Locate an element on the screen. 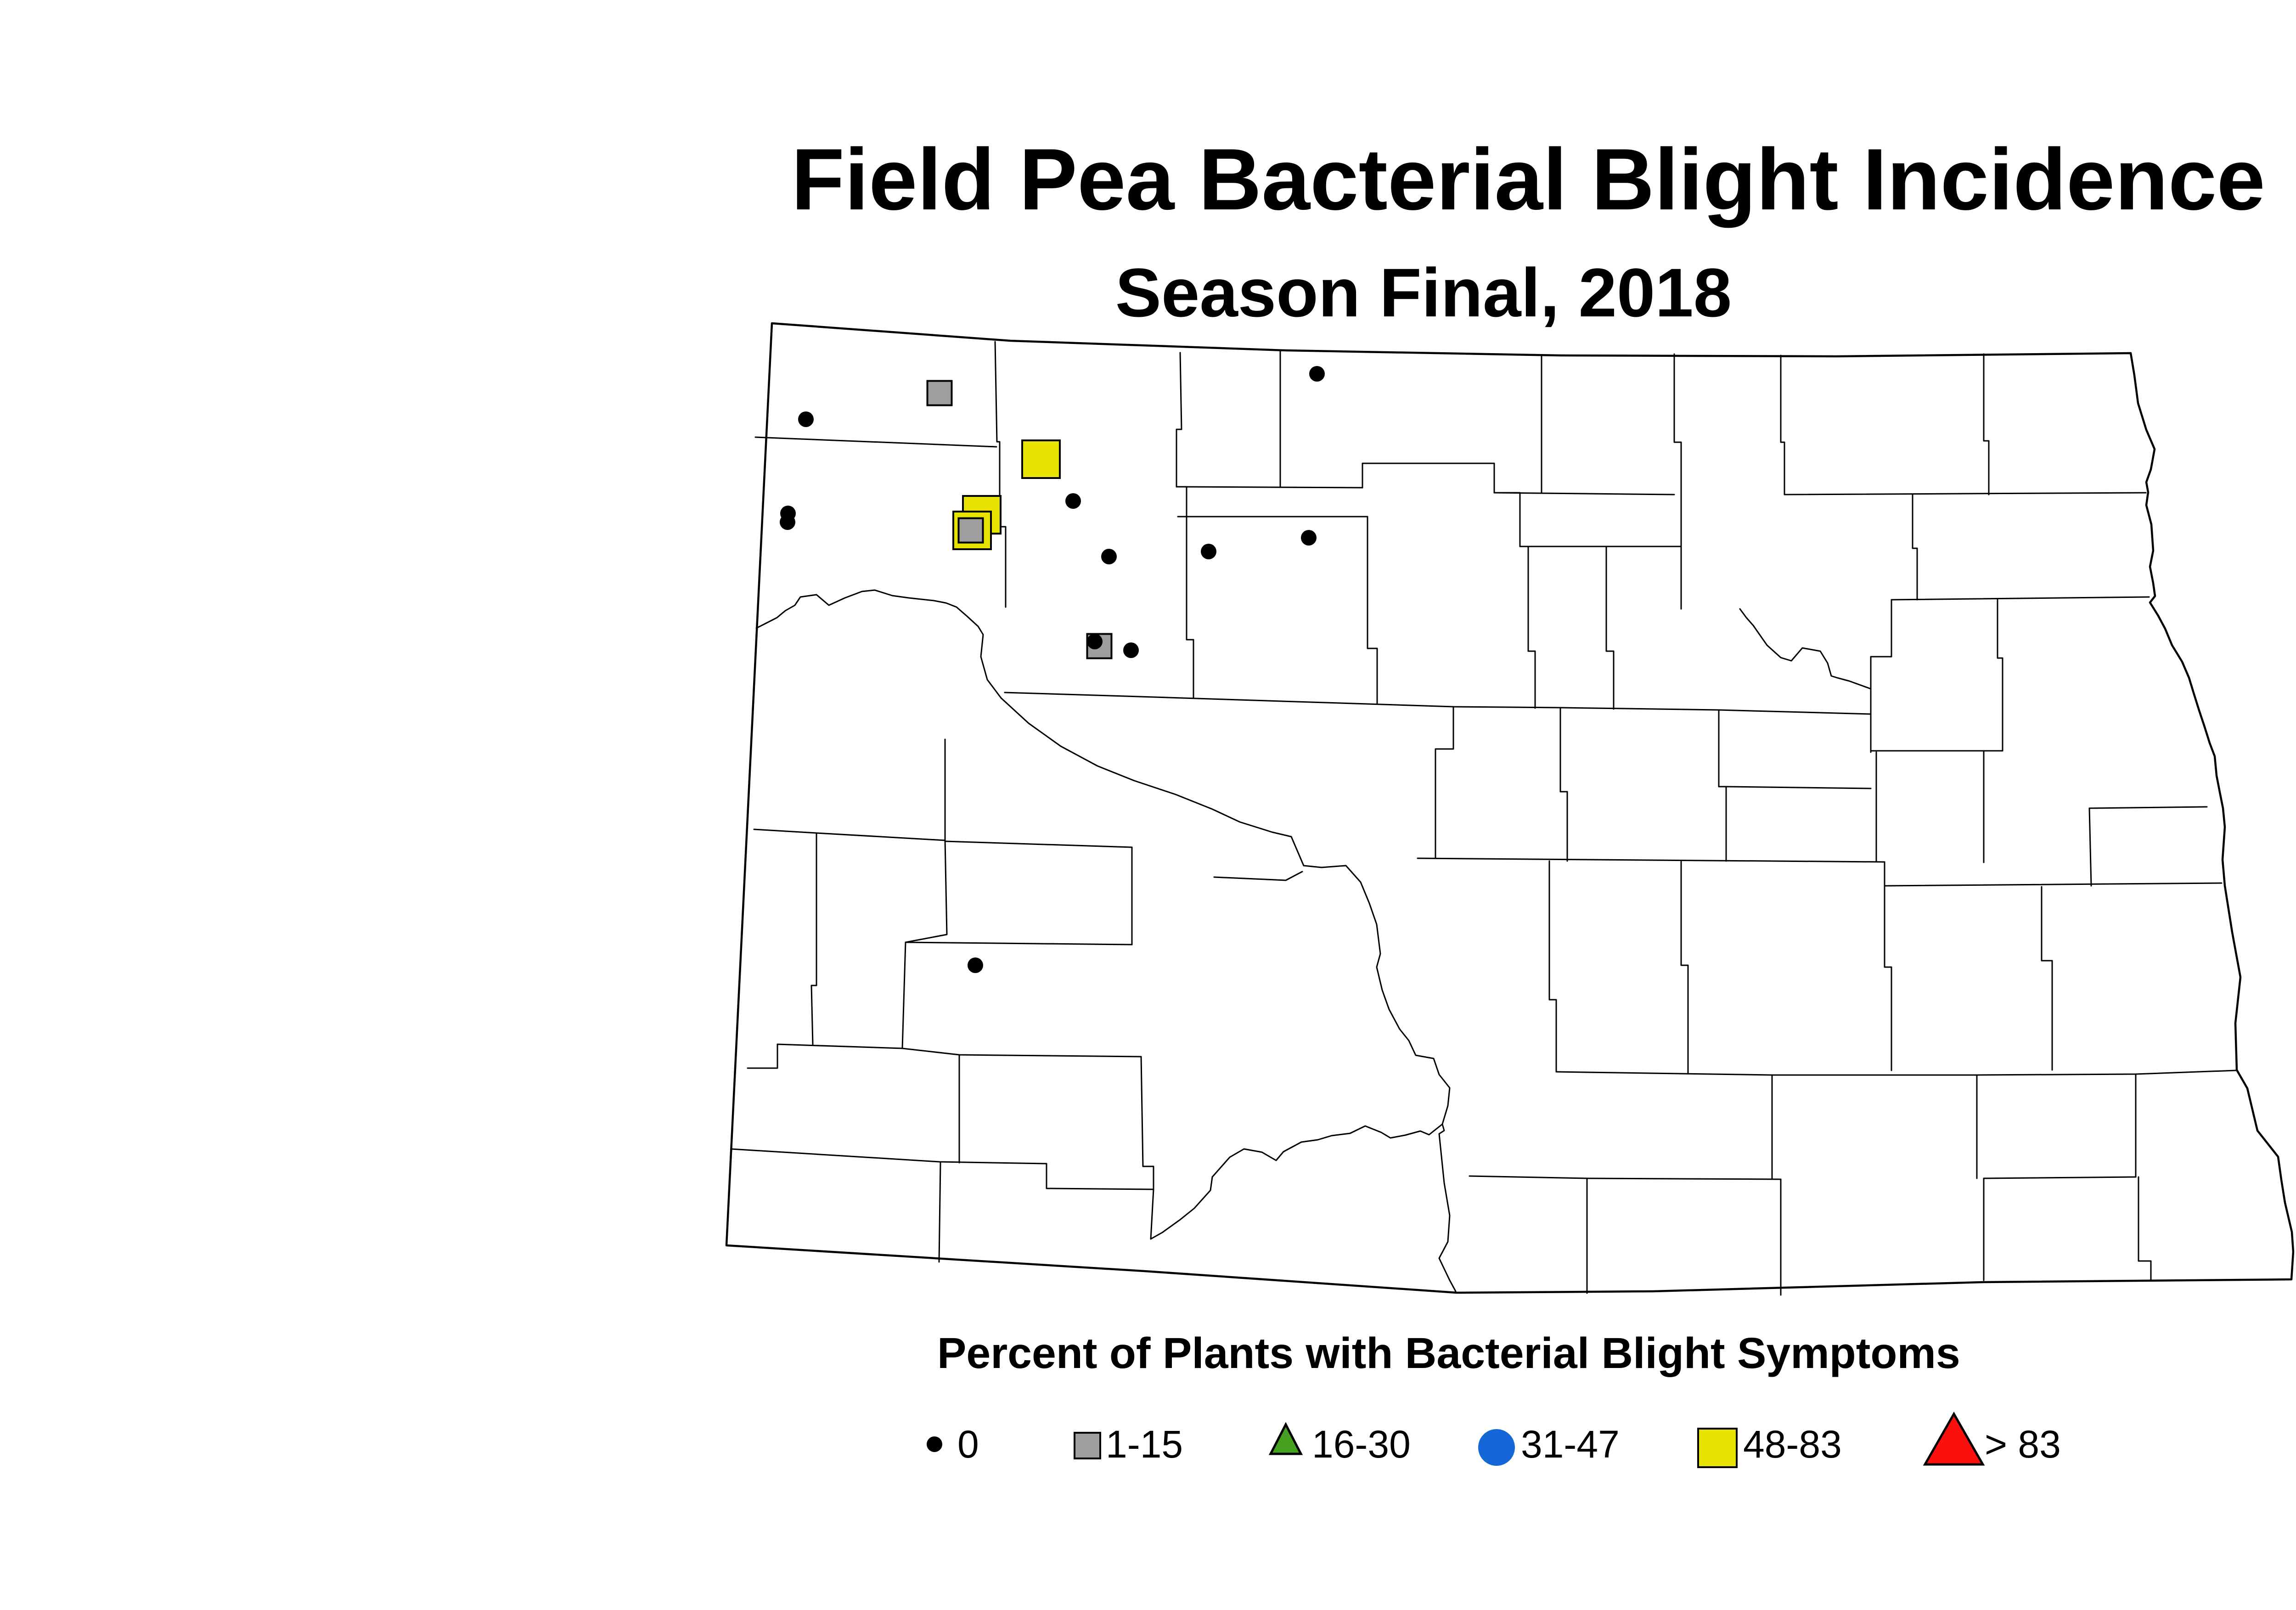 The width and height of the screenshot is (2296, 1610). page-title: Field Pea Bacterial Blight Incidence is located at coordinates (1528, 179).